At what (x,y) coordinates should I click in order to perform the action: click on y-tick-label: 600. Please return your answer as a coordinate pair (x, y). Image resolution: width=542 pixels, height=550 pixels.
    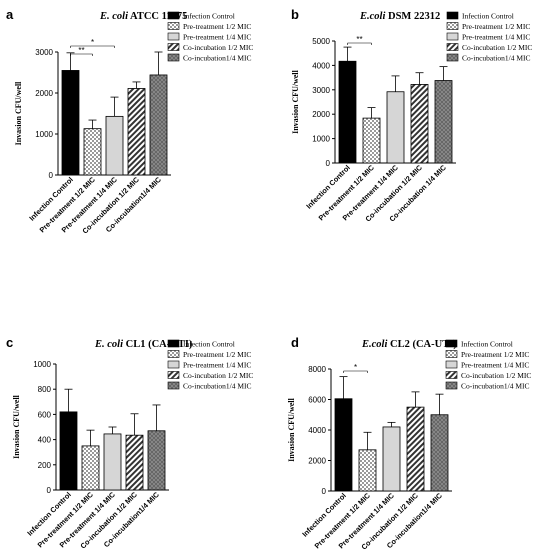
    Looking at the image, I should click on (45, 414).